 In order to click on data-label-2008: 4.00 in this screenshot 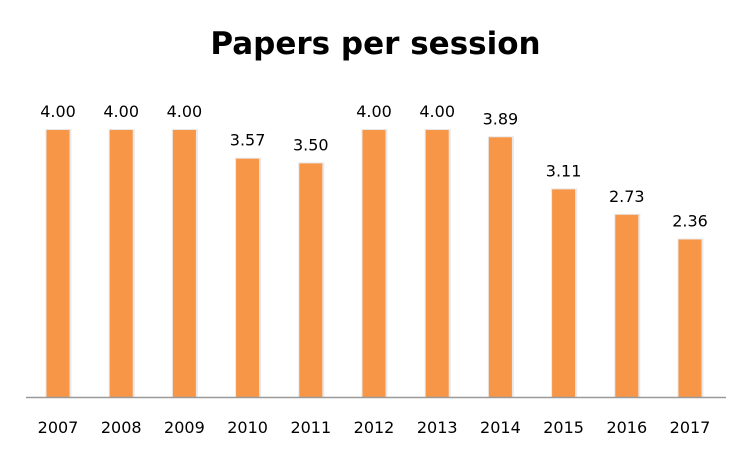, I will do `click(121, 111)`.